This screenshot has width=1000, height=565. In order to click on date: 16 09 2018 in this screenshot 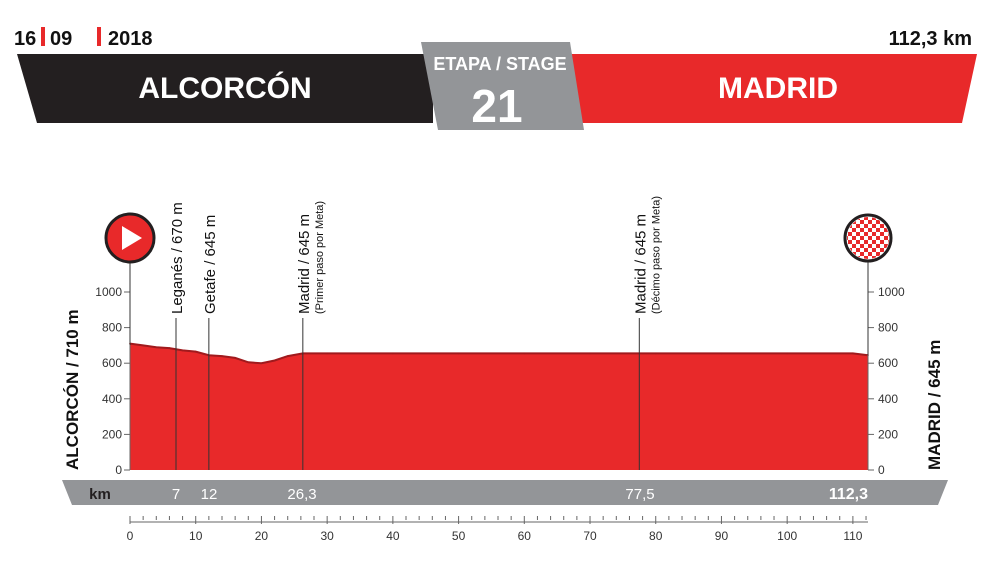, I will do `click(83, 38)`.